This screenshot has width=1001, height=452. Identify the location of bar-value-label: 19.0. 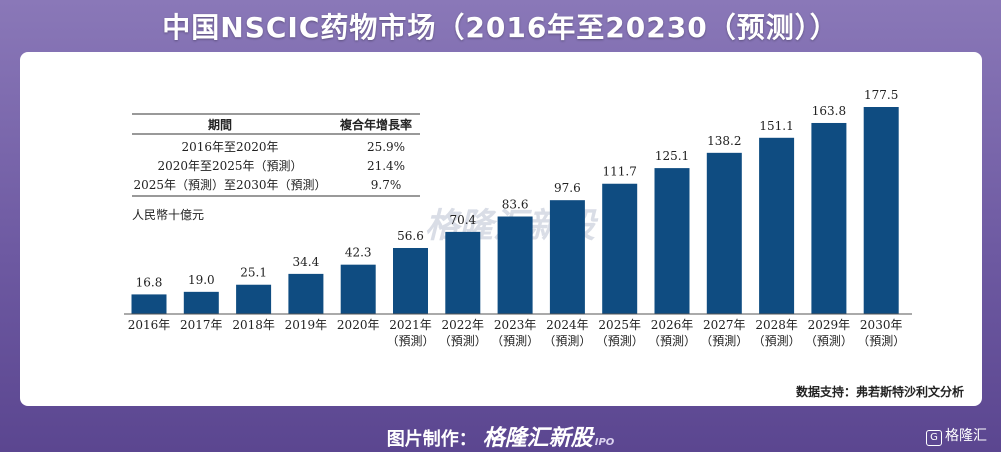
(201, 280).